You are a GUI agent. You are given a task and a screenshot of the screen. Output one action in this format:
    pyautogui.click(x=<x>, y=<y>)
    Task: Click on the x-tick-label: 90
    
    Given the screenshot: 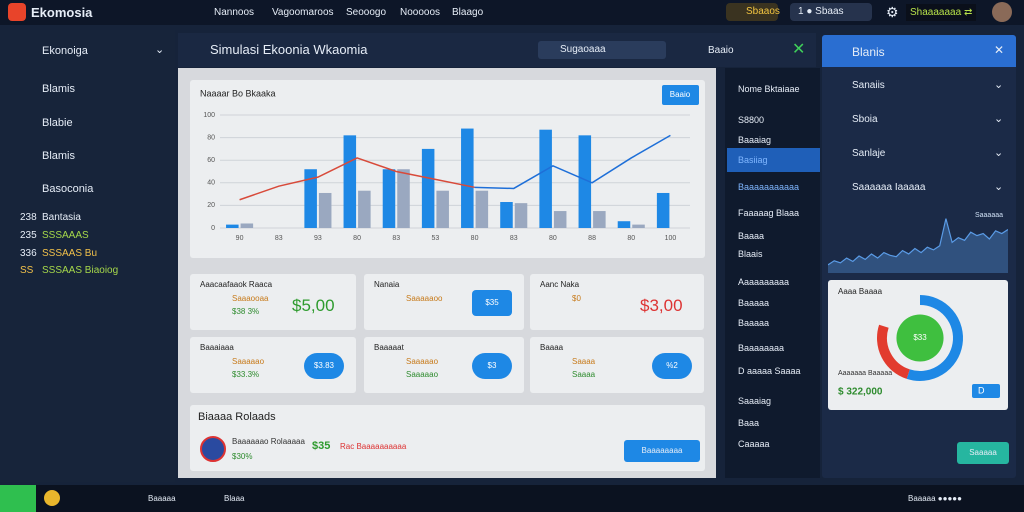 What is the action you would take?
    pyautogui.click(x=240, y=238)
    